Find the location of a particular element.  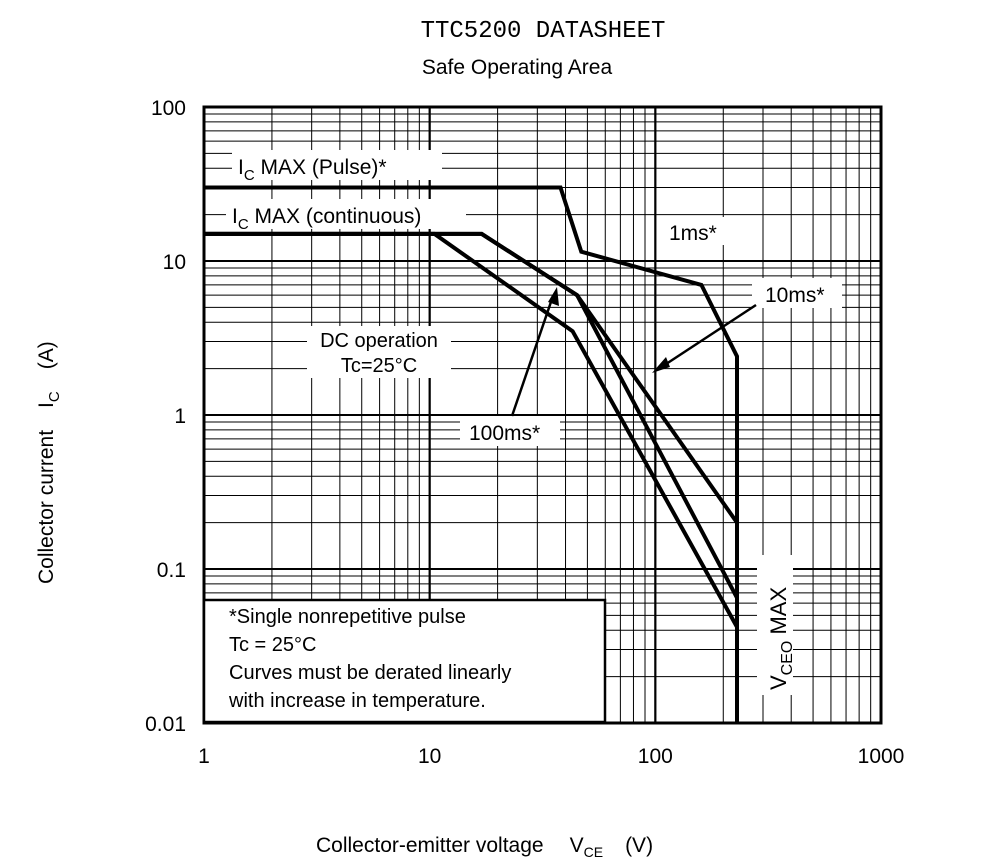

y-tick-label: 0.01 is located at coordinates (165, 724).